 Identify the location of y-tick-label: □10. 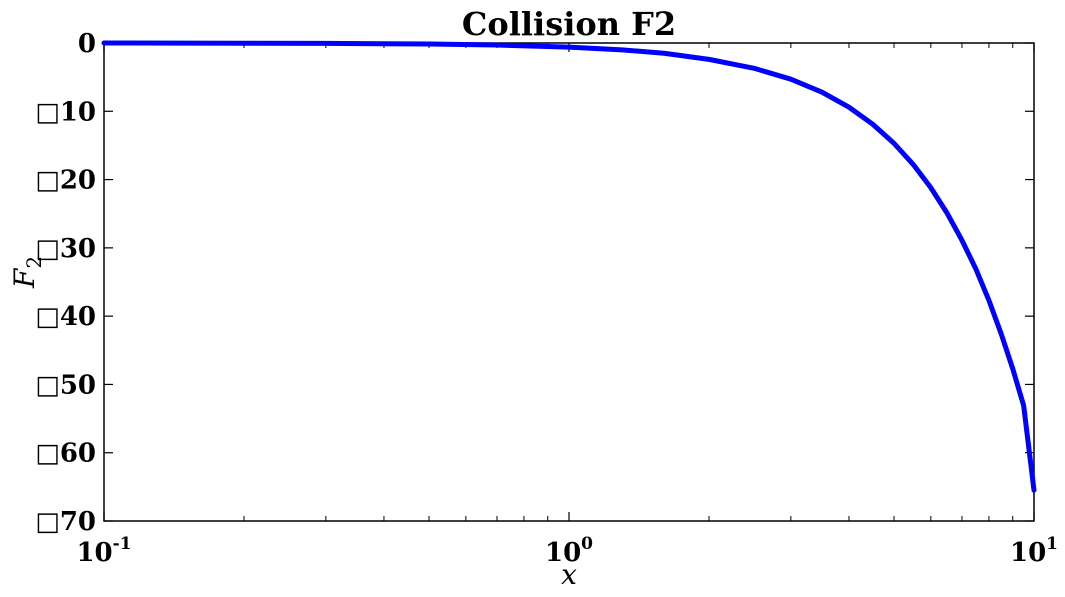
(65, 112).